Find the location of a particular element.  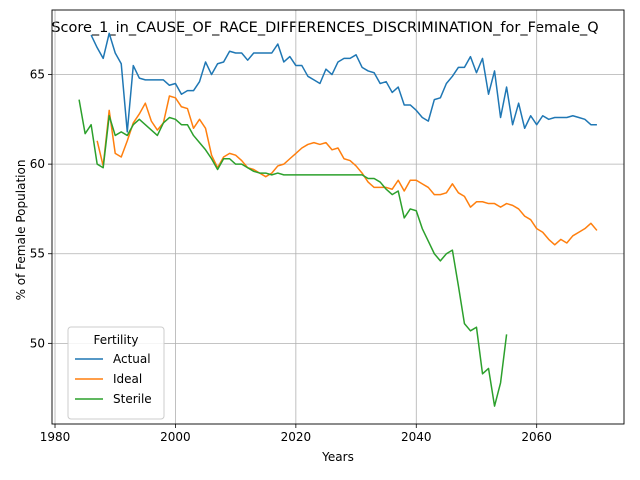

x-tick-label: 1980 is located at coordinates (55, 437).